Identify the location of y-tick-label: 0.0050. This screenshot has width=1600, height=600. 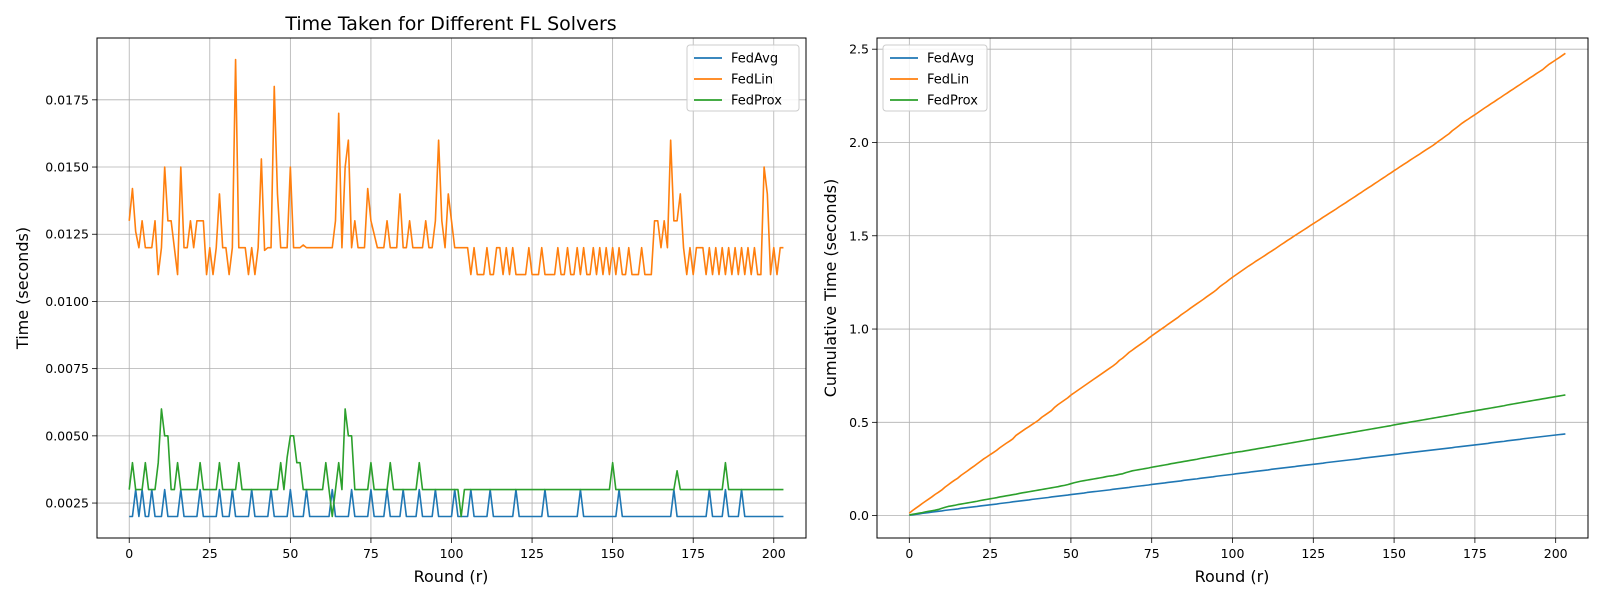
(67, 435).